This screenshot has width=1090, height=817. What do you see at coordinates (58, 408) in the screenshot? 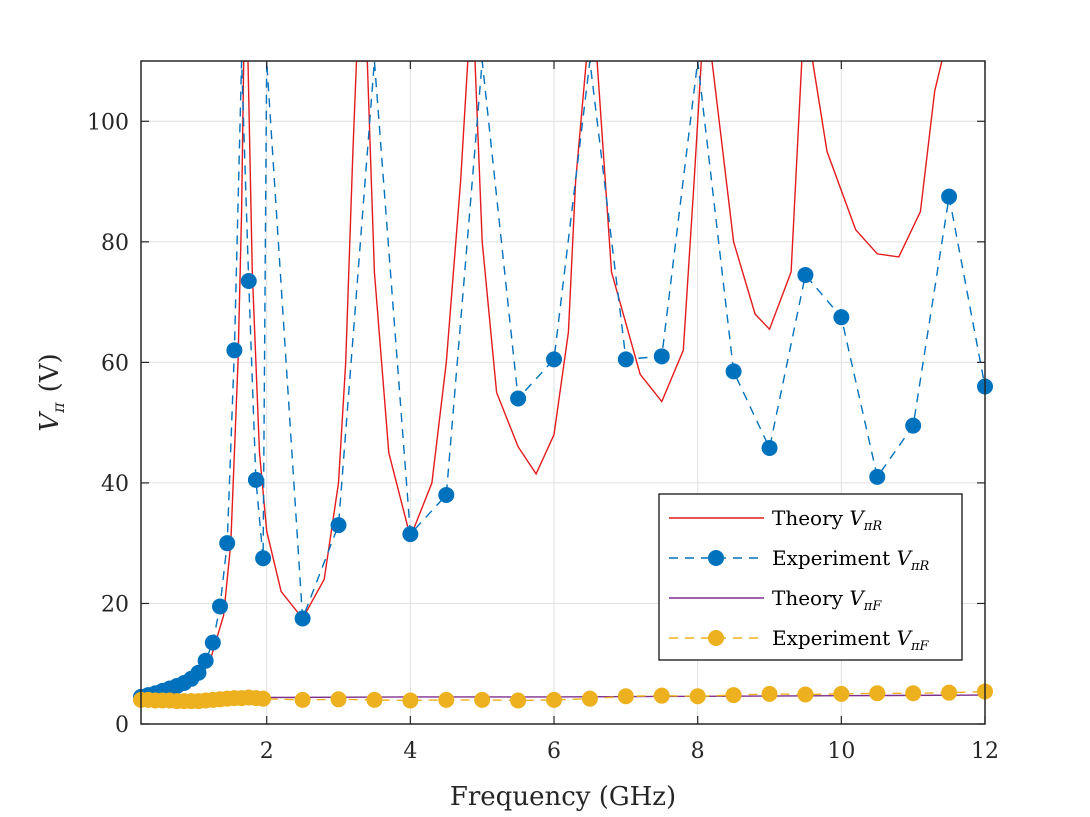
I see `y-axis-title-sub: π` at bounding box center [58, 408].